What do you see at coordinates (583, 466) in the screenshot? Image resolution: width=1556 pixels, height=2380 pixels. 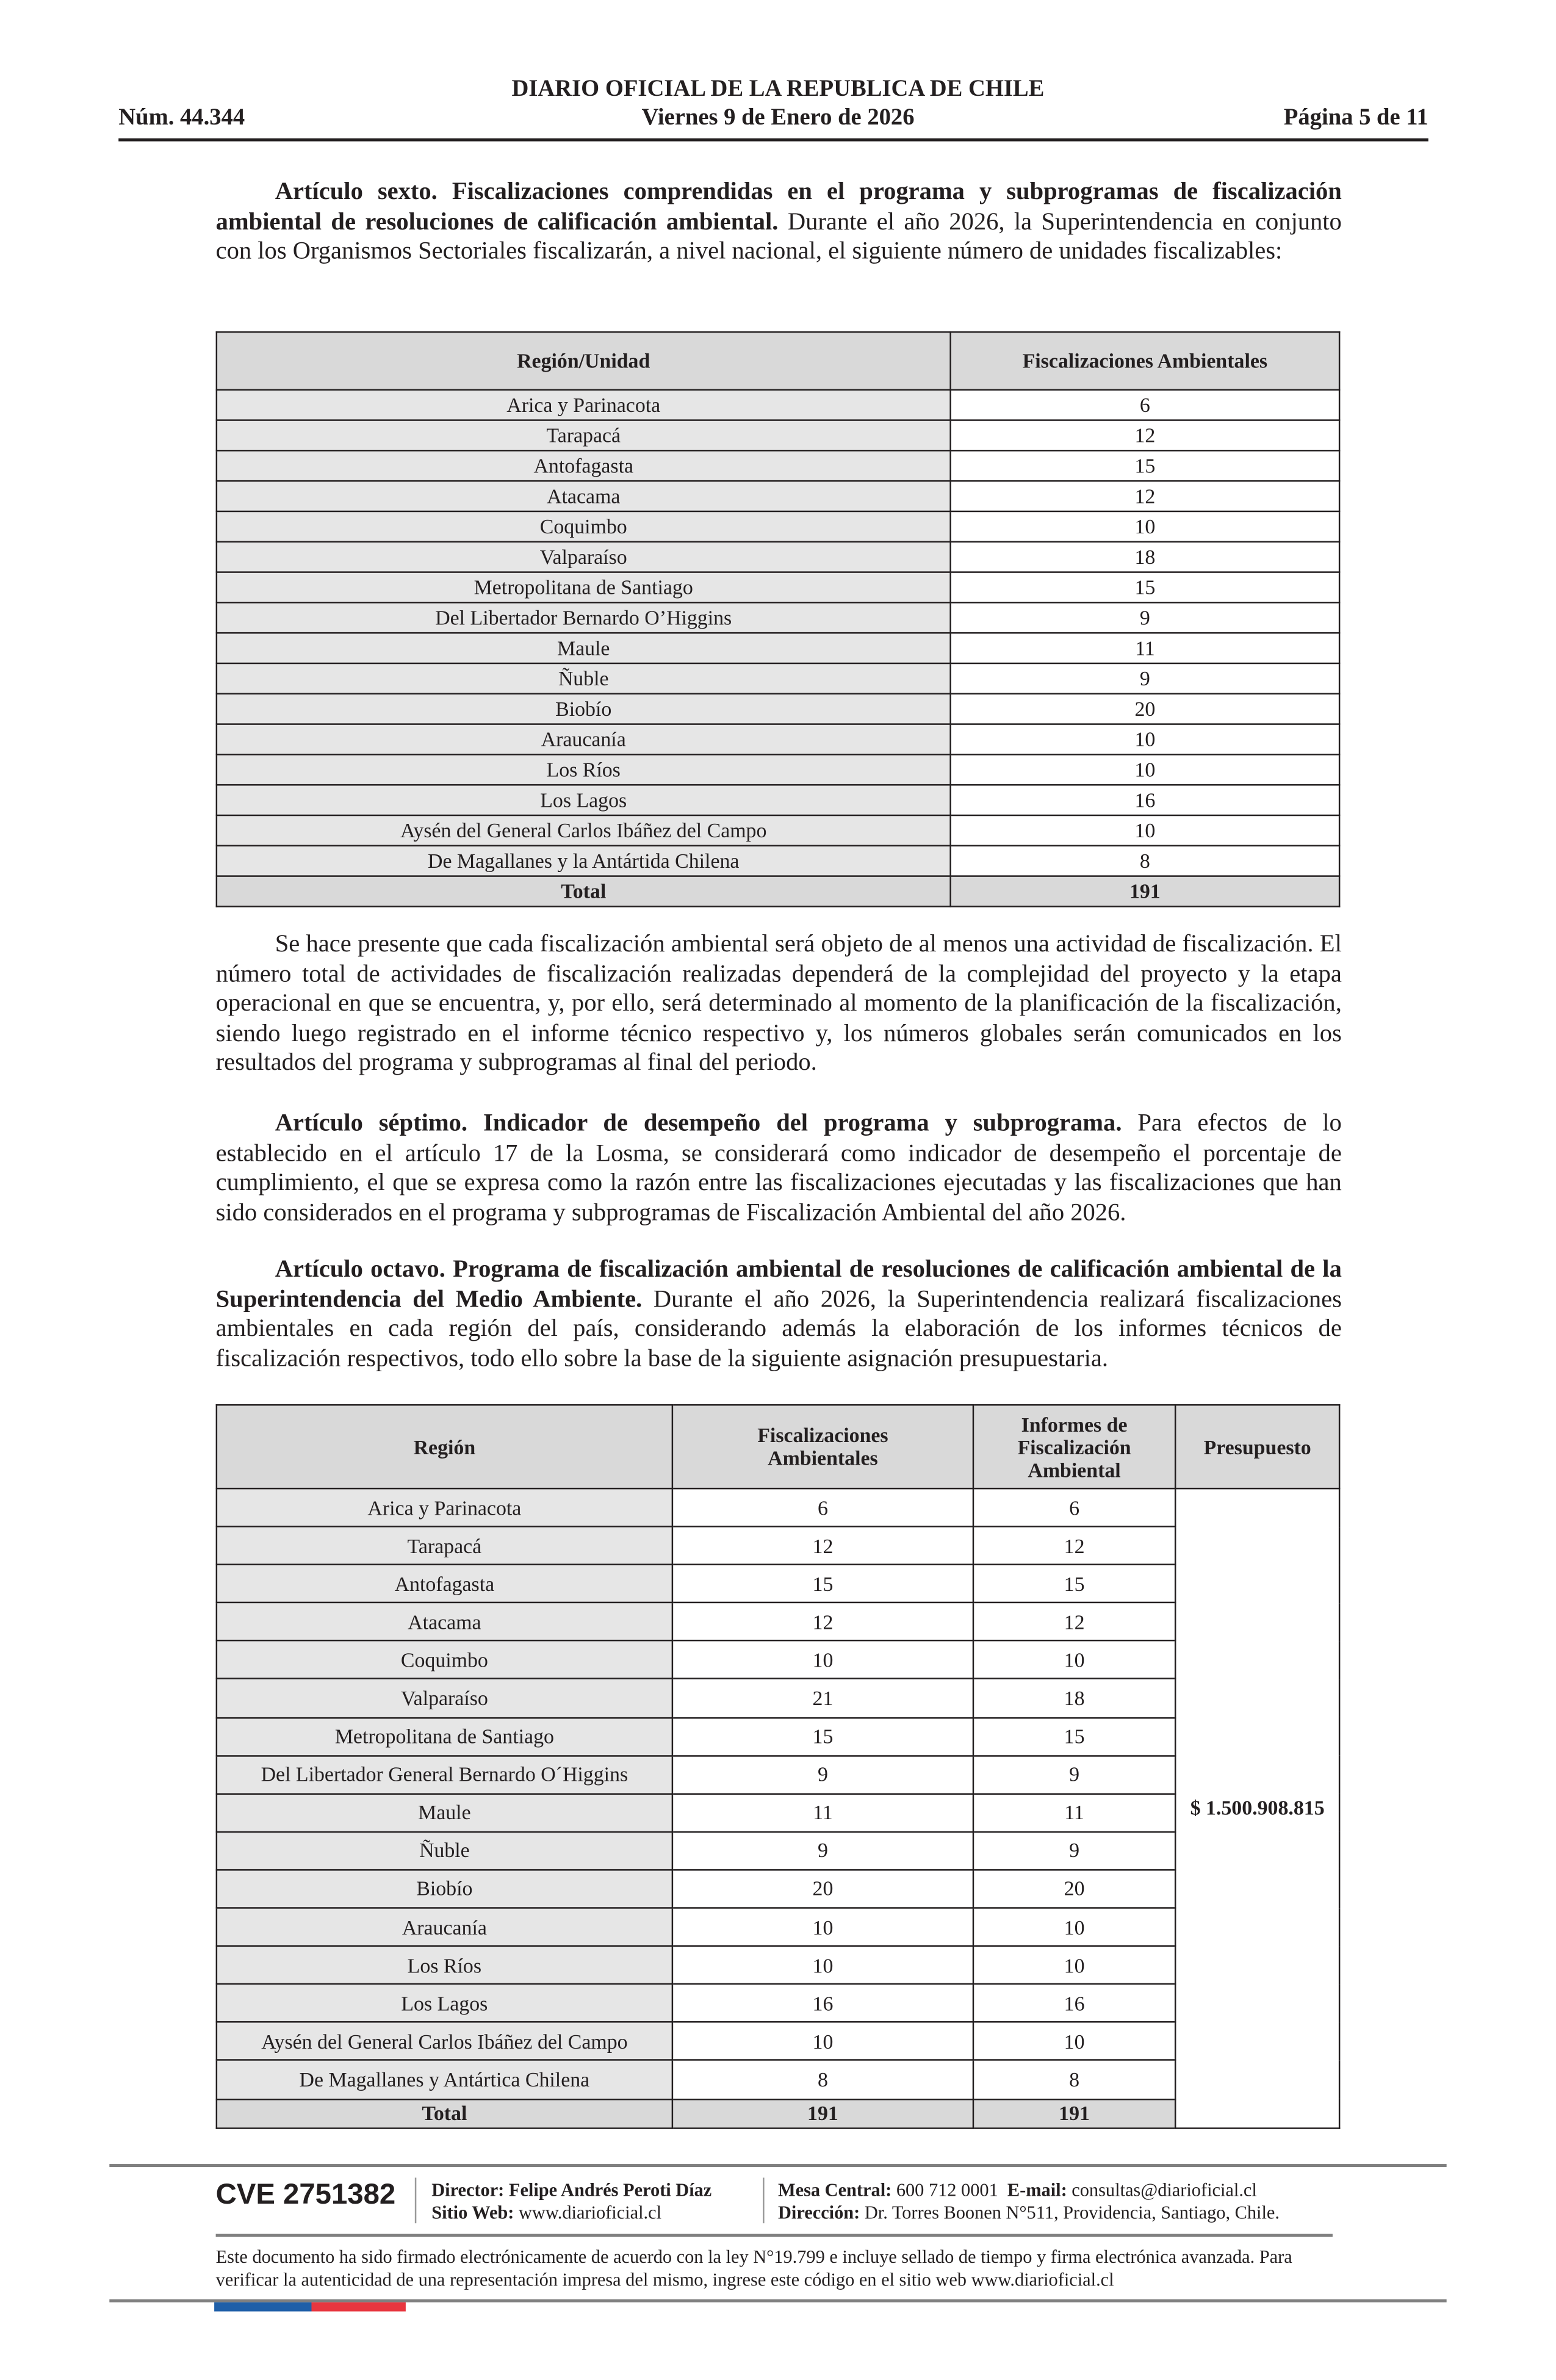 I see `region-cell: Antofagasta` at bounding box center [583, 466].